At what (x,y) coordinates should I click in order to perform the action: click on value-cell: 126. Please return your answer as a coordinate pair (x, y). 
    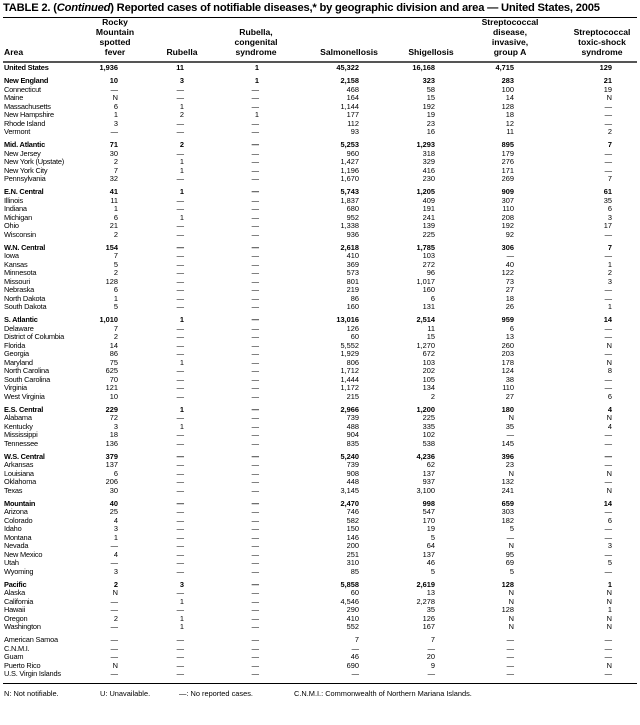
    Looking at the image, I should click on (352, 328).